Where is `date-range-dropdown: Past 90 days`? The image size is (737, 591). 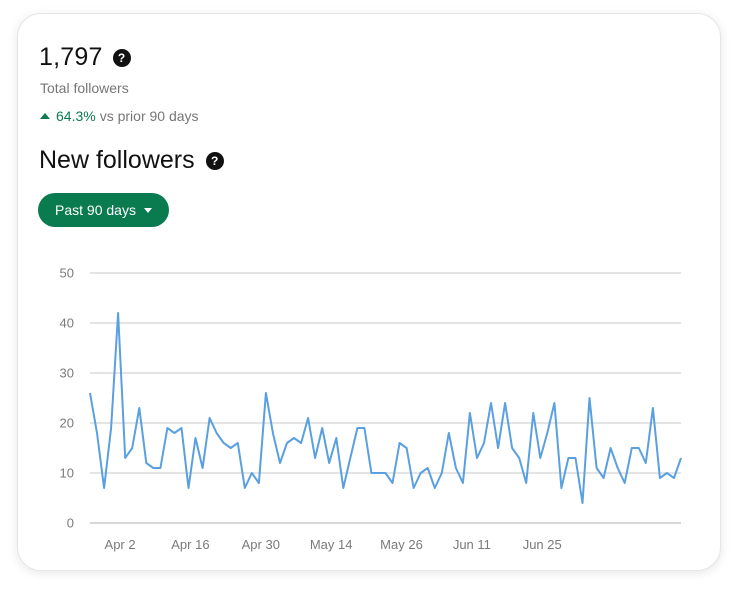 date-range-dropdown: Past 90 days is located at coordinates (103, 210).